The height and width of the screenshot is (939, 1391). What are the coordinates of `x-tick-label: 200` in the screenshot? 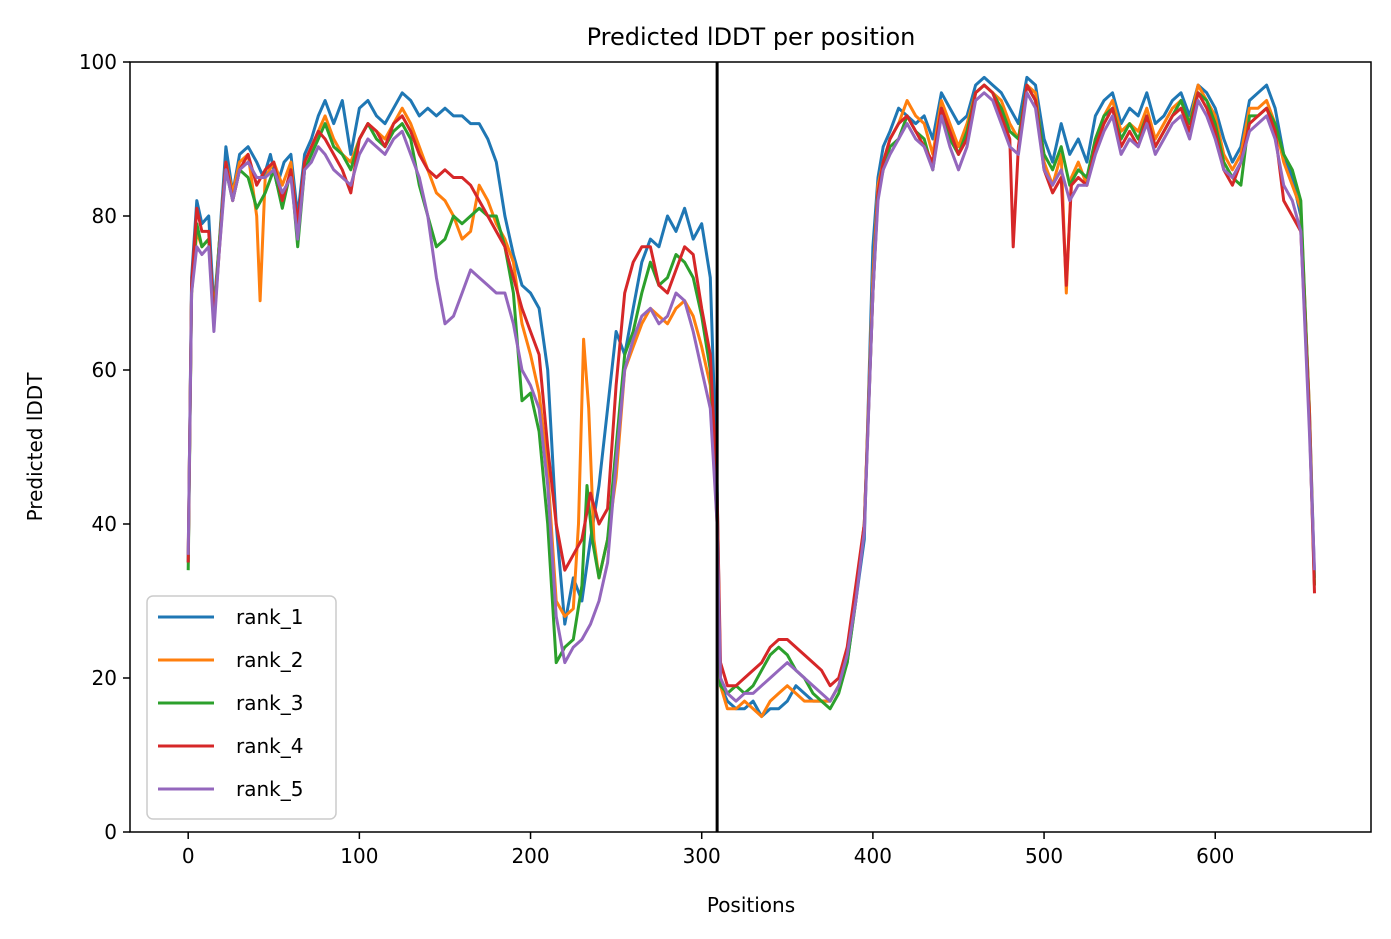 It's located at (530, 856).